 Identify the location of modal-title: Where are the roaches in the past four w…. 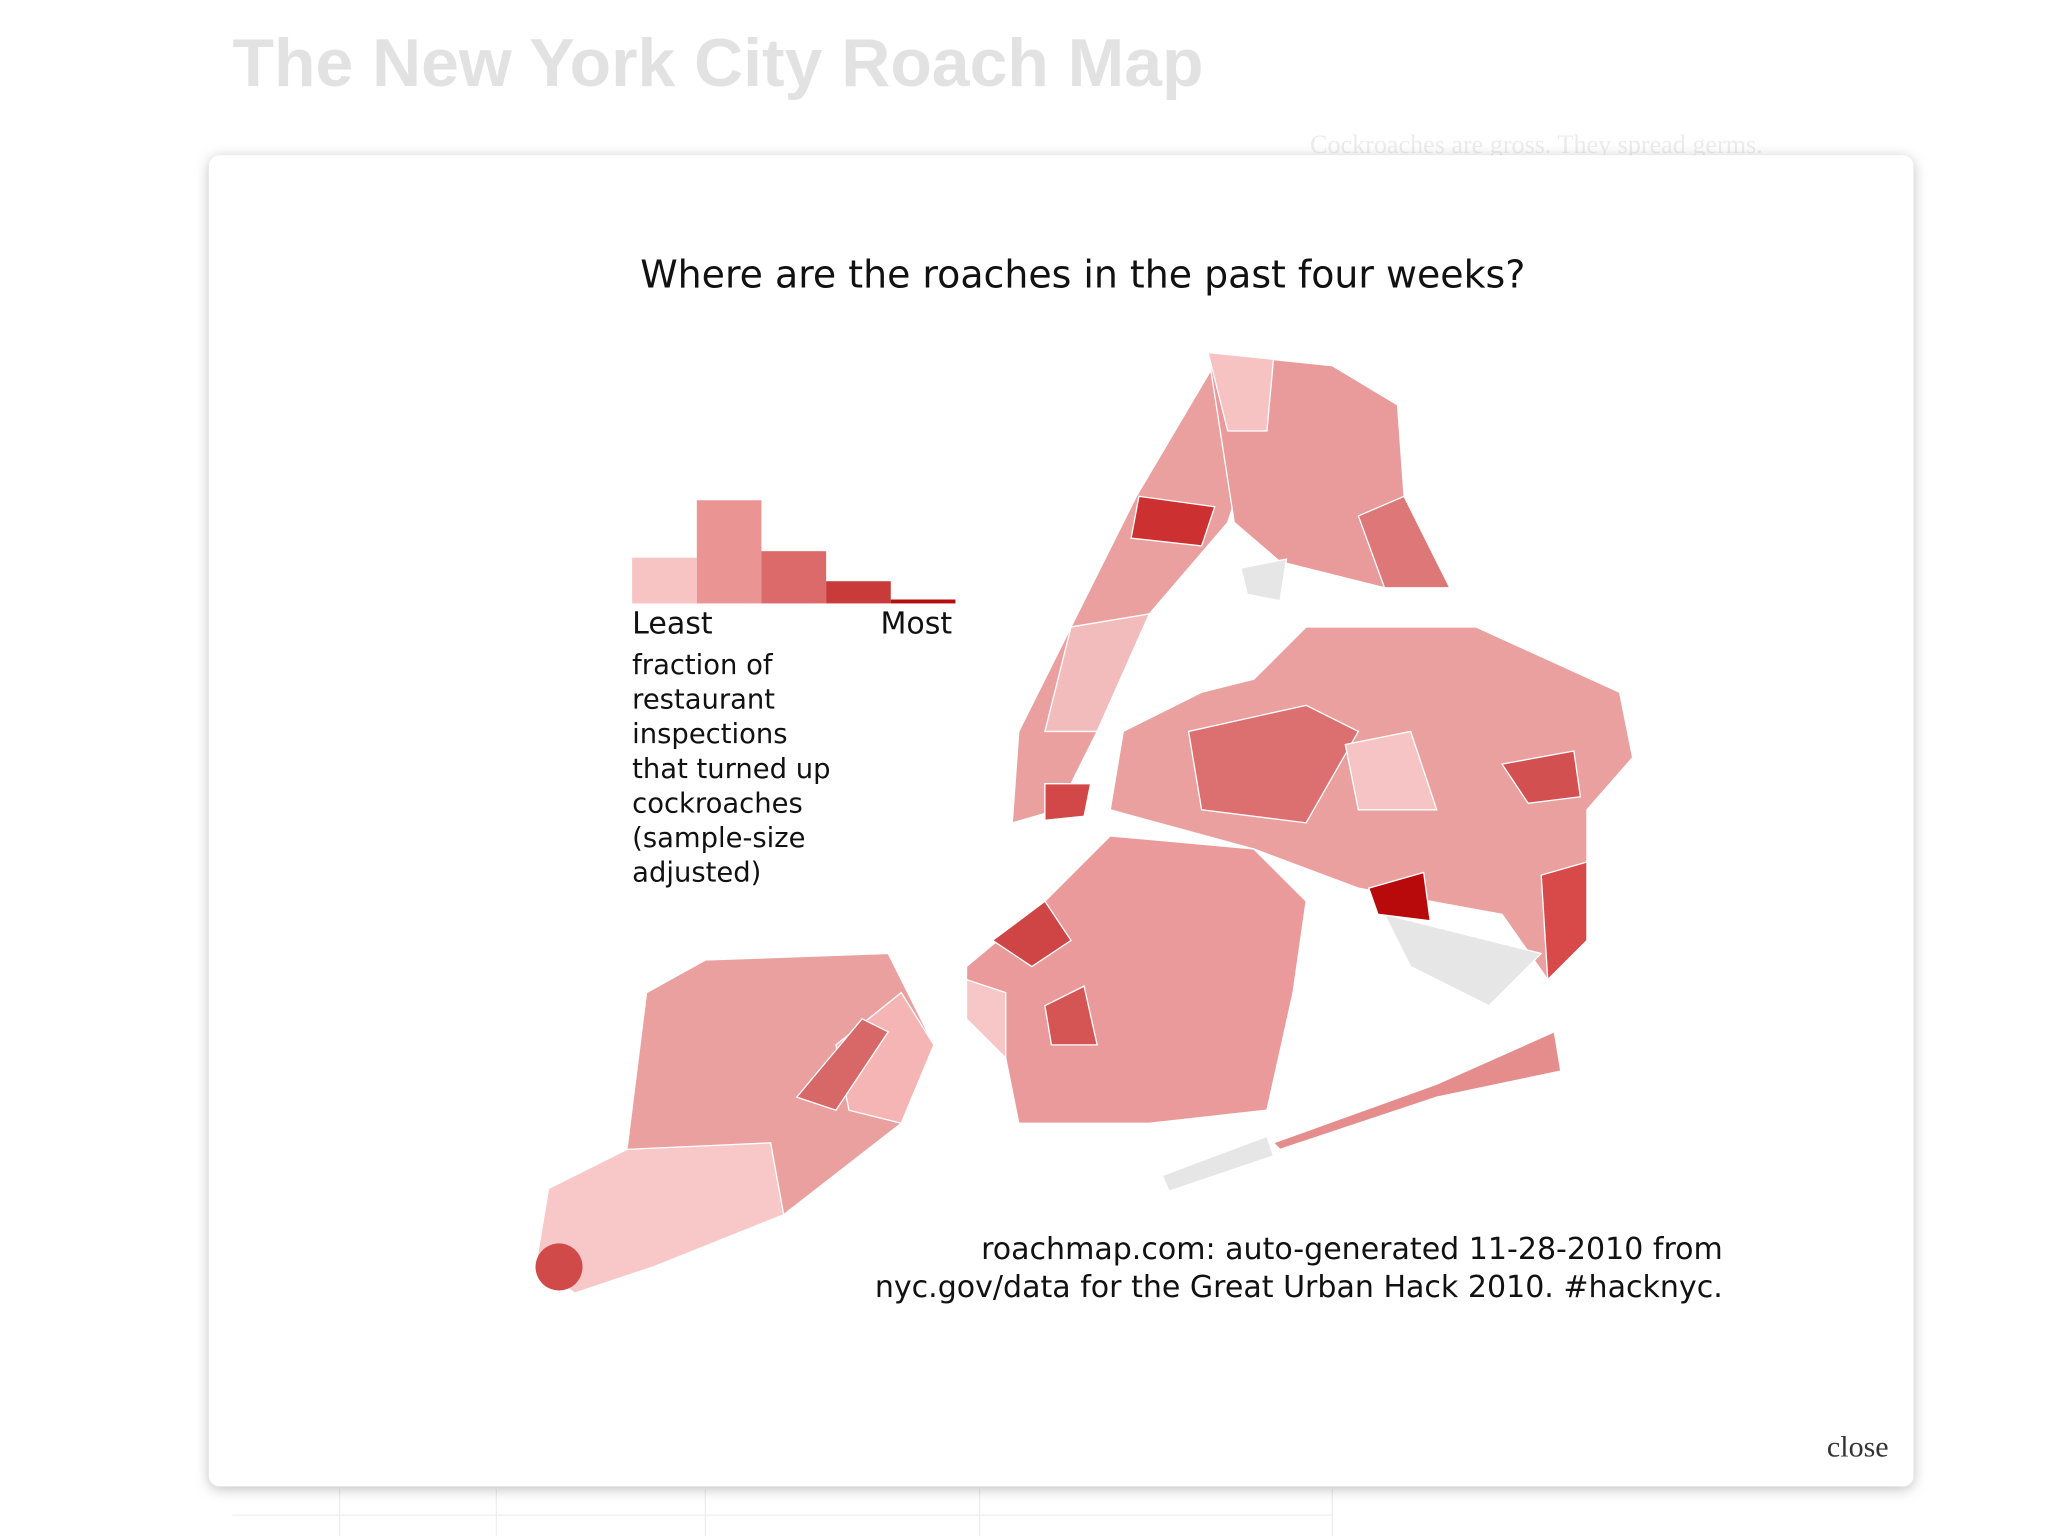
(1082, 274).